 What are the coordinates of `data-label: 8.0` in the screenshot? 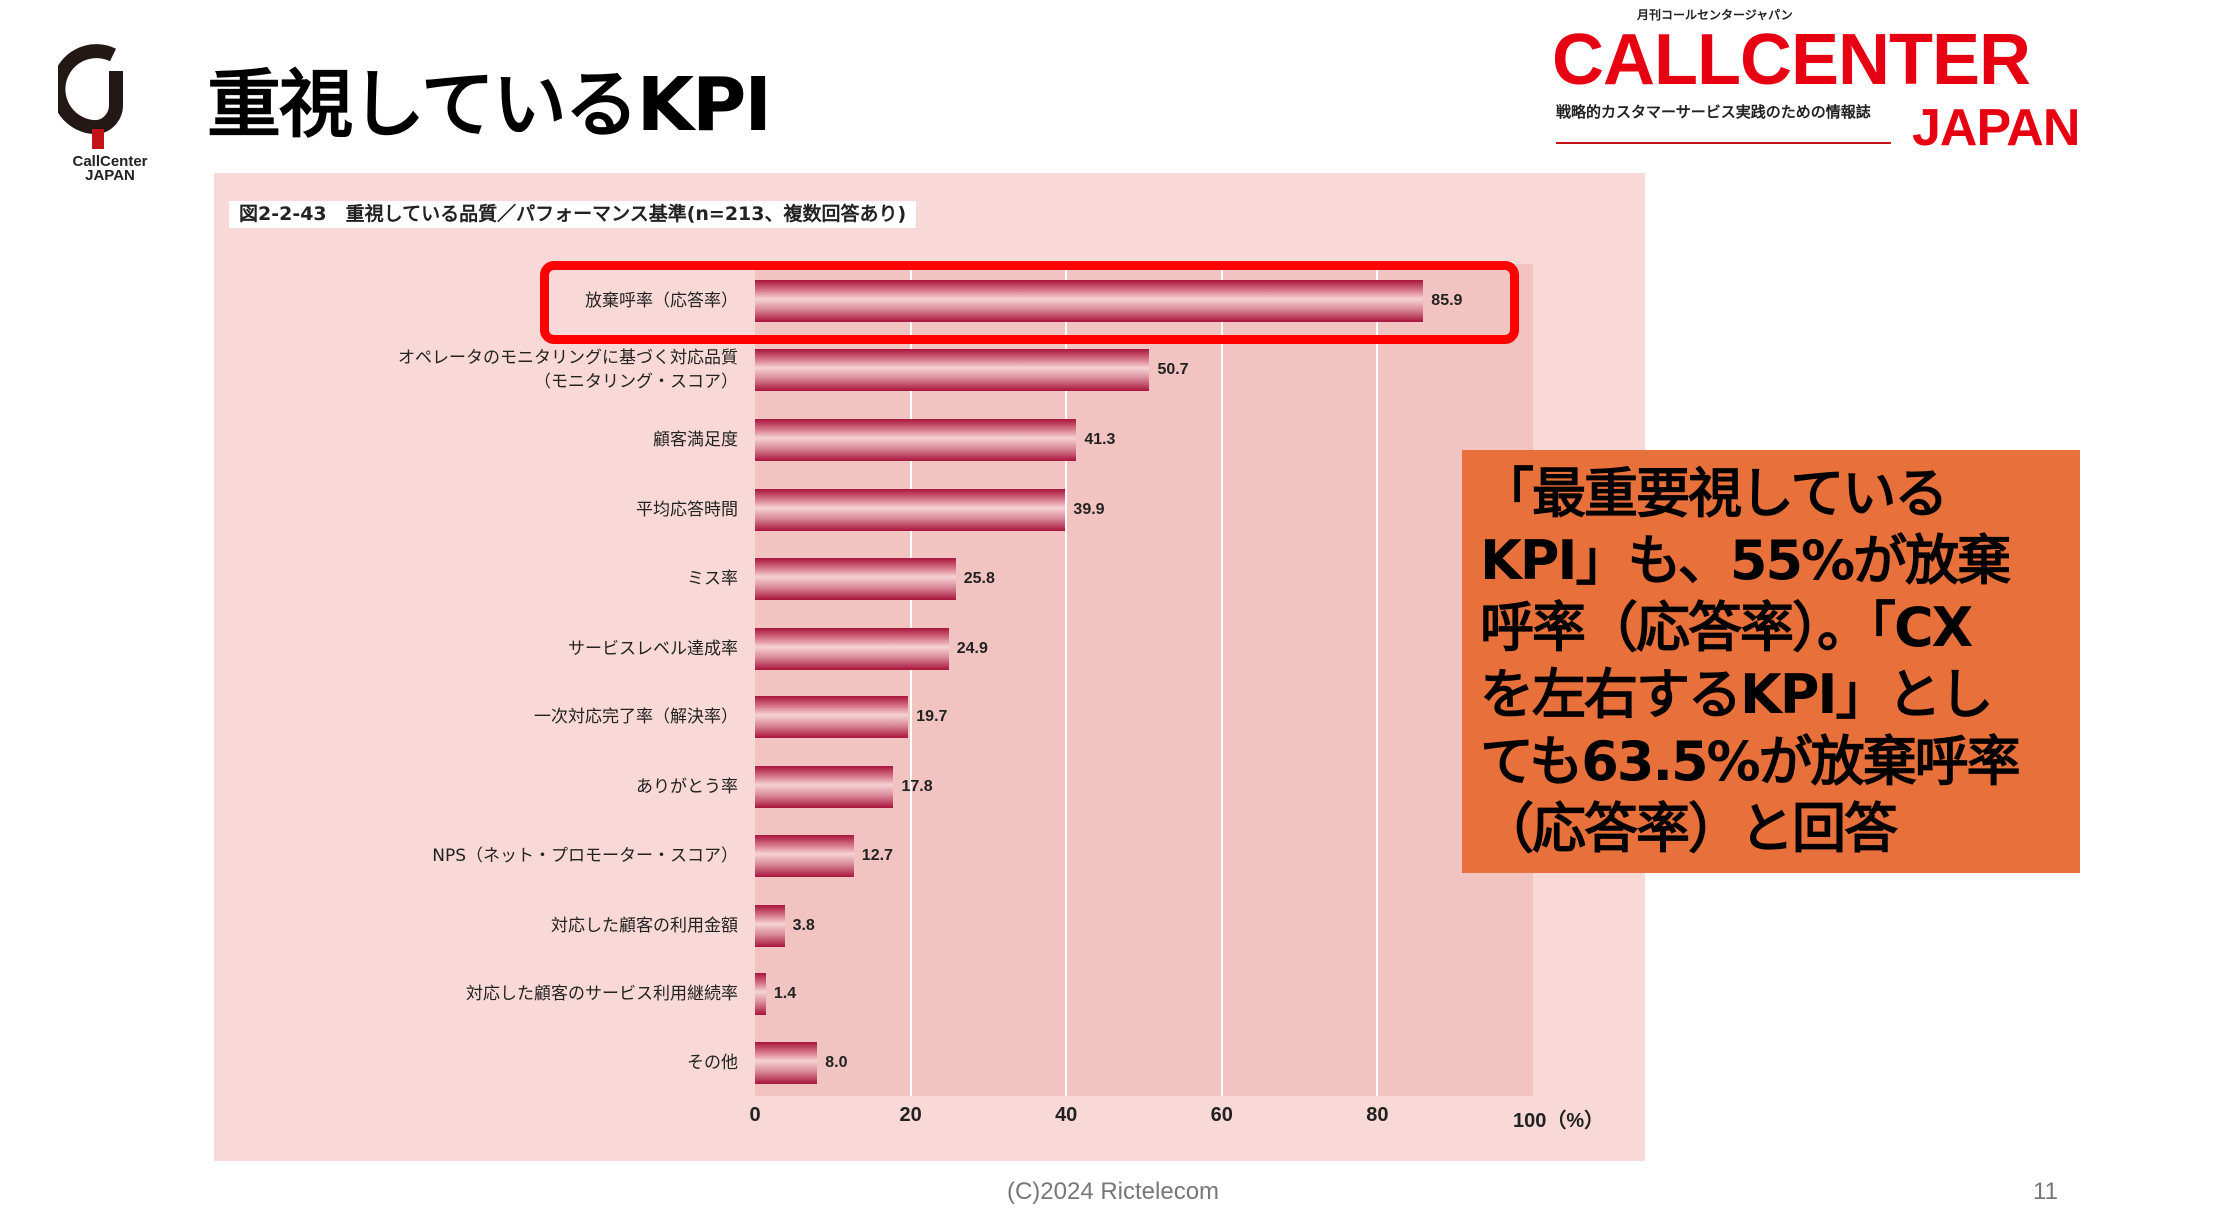 It's located at (836, 1062).